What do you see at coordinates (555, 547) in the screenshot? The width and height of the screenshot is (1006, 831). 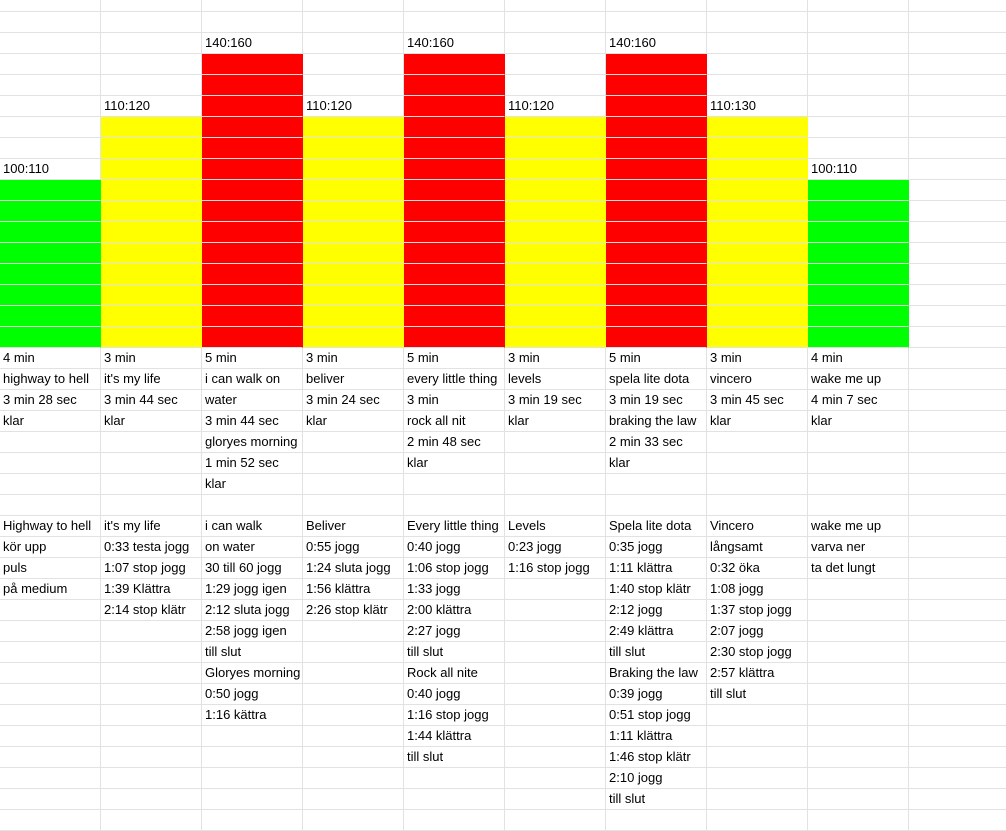 I see `cell-text: 0:23 jogg` at bounding box center [555, 547].